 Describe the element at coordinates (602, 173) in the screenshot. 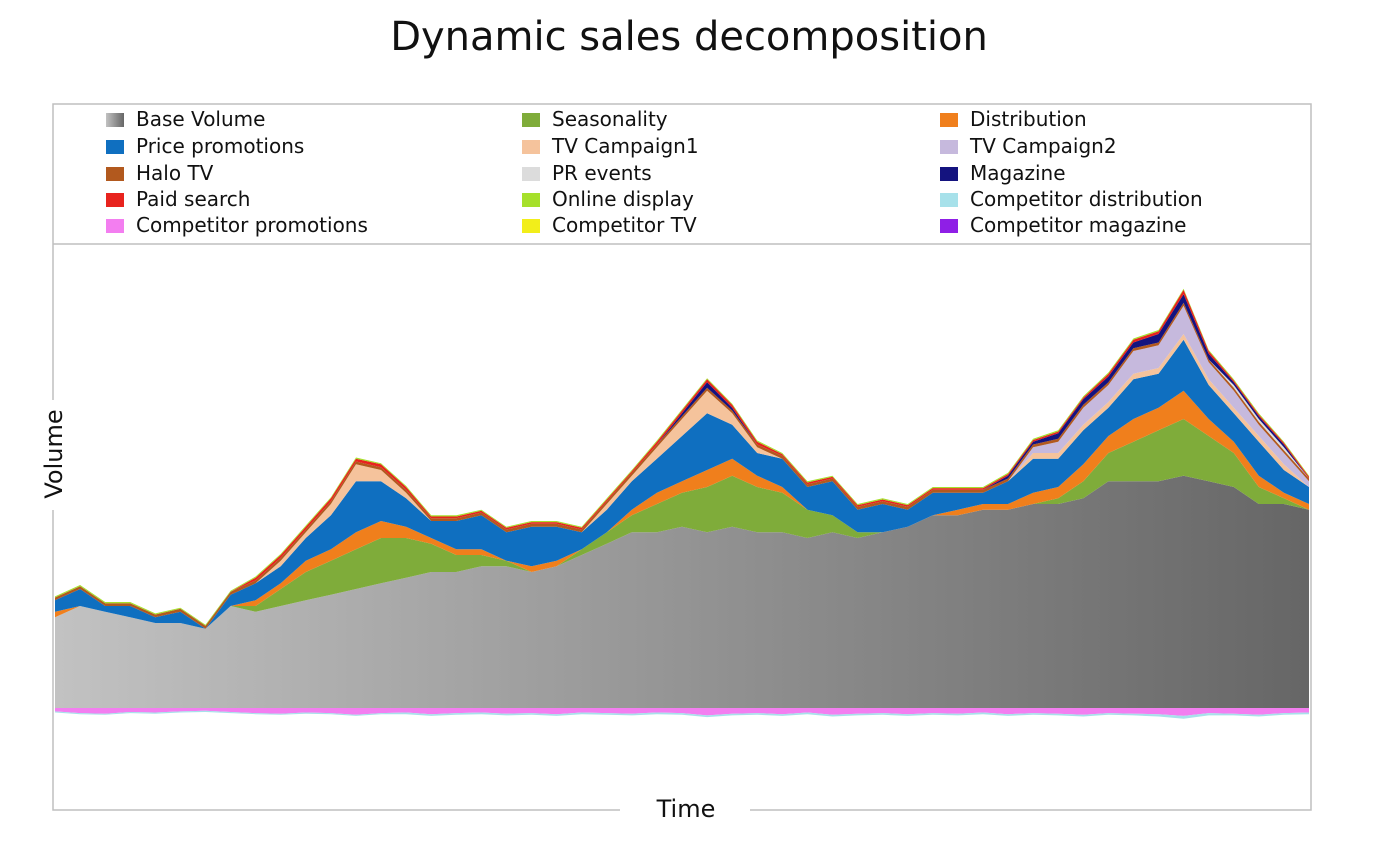

I see `legend-label: PR events` at that location.